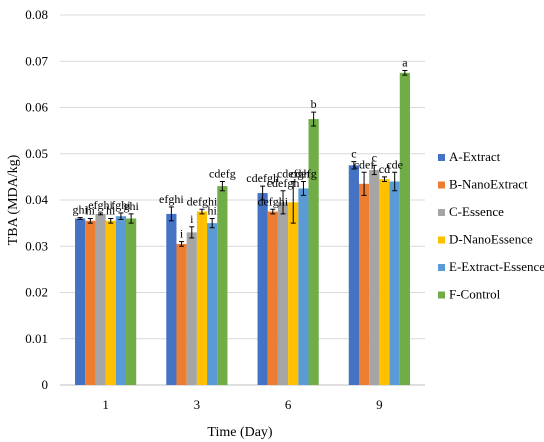 The height and width of the screenshot is (442, 544). Describe the element at coordinates (36, 245) in the screenshot. I see `y-tick-label: 0.03` at that location.